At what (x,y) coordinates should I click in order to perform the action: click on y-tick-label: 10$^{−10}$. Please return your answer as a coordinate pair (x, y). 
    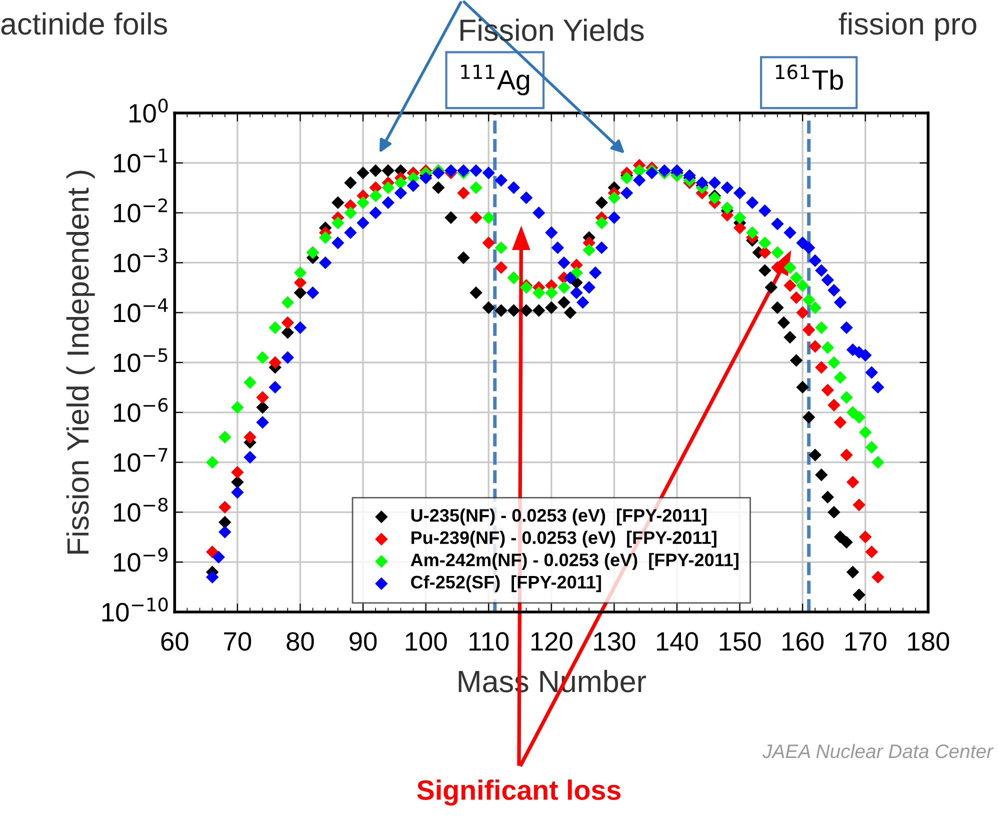
    Looking at the image, I should click on (135, 610).